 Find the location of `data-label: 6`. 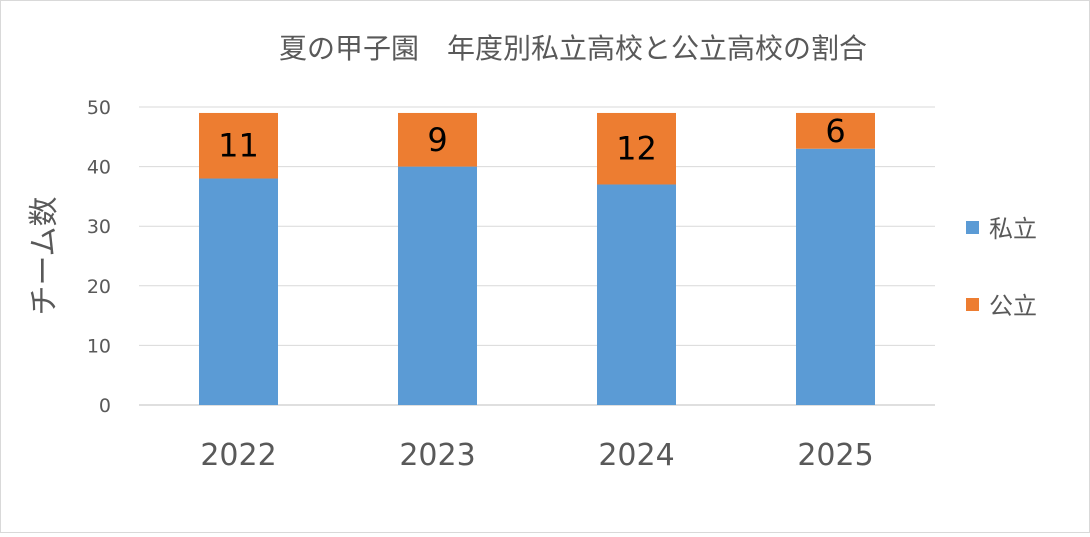

data-label: 6 is located at coordinates (835, 131).